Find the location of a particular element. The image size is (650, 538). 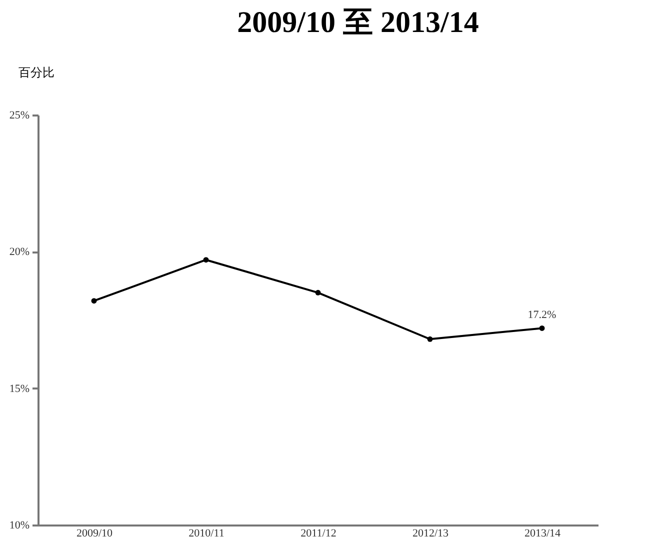

y-tick-label: 25% is located at coordinates (19, 116).